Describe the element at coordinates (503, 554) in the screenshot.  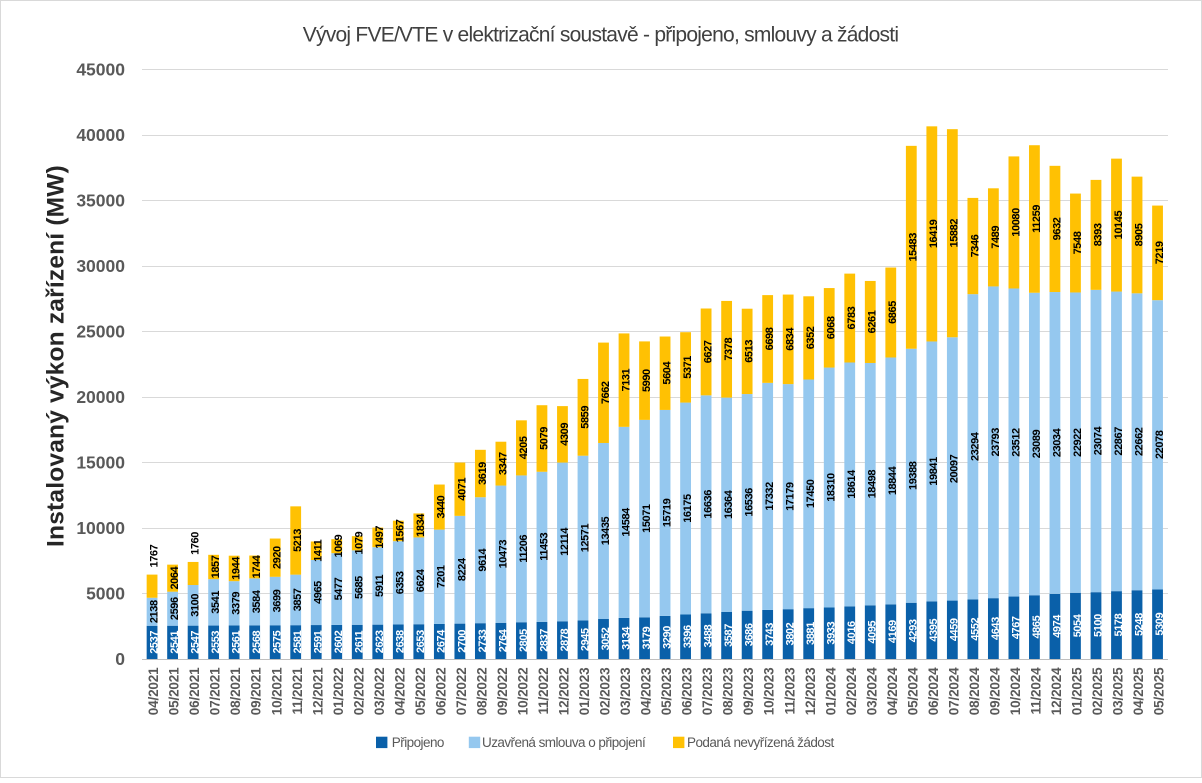
I see `svg-text: 10473` at that location.